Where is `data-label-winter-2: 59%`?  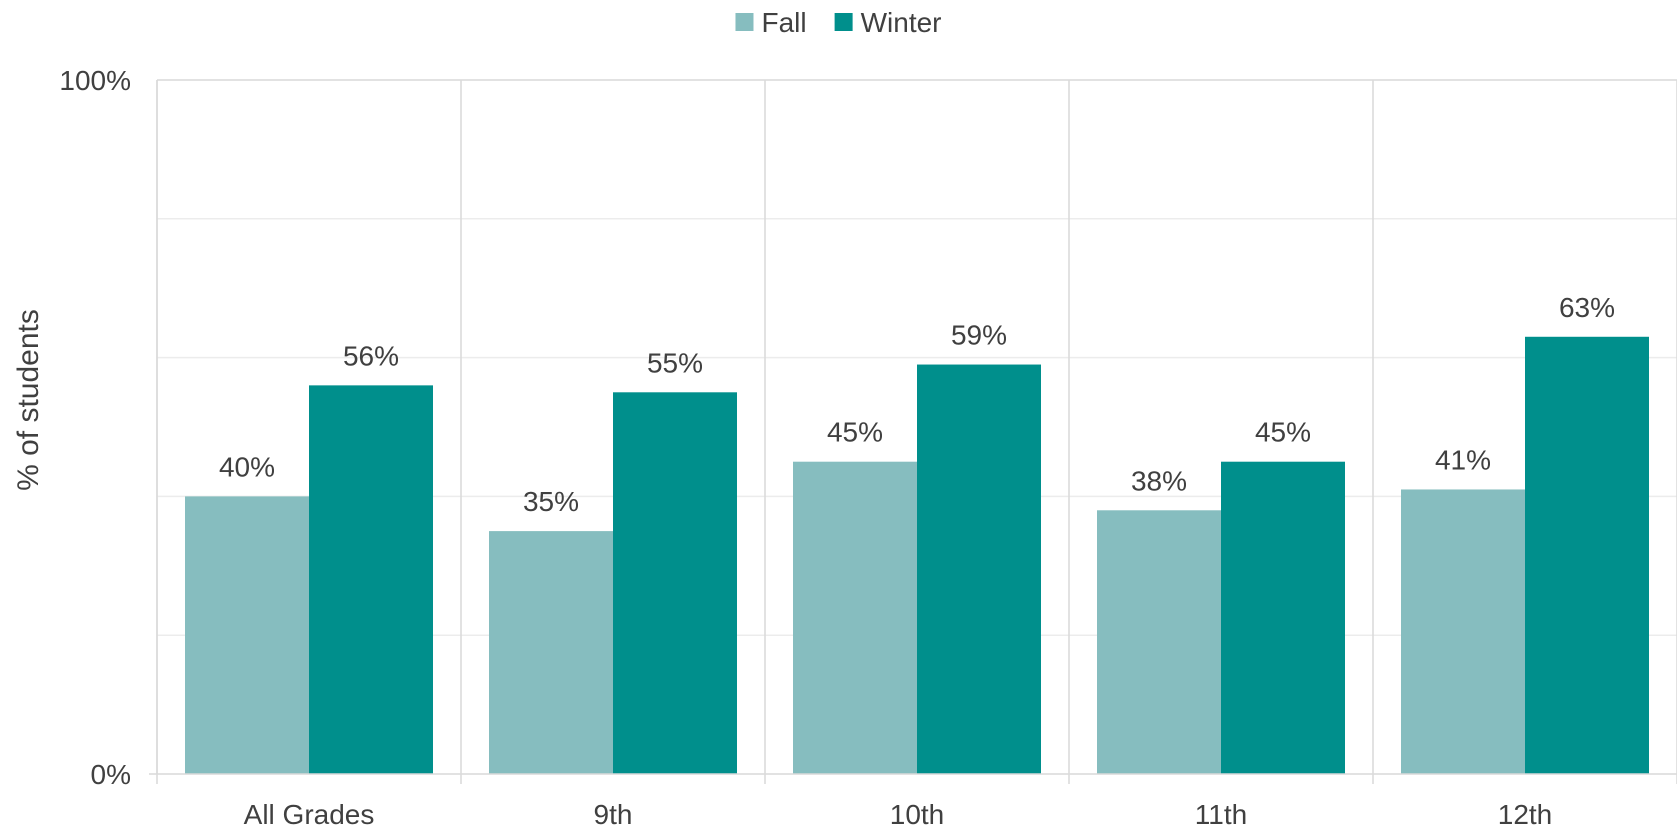
data-label-winter-2: 59% is located at coordinates (979, 335).